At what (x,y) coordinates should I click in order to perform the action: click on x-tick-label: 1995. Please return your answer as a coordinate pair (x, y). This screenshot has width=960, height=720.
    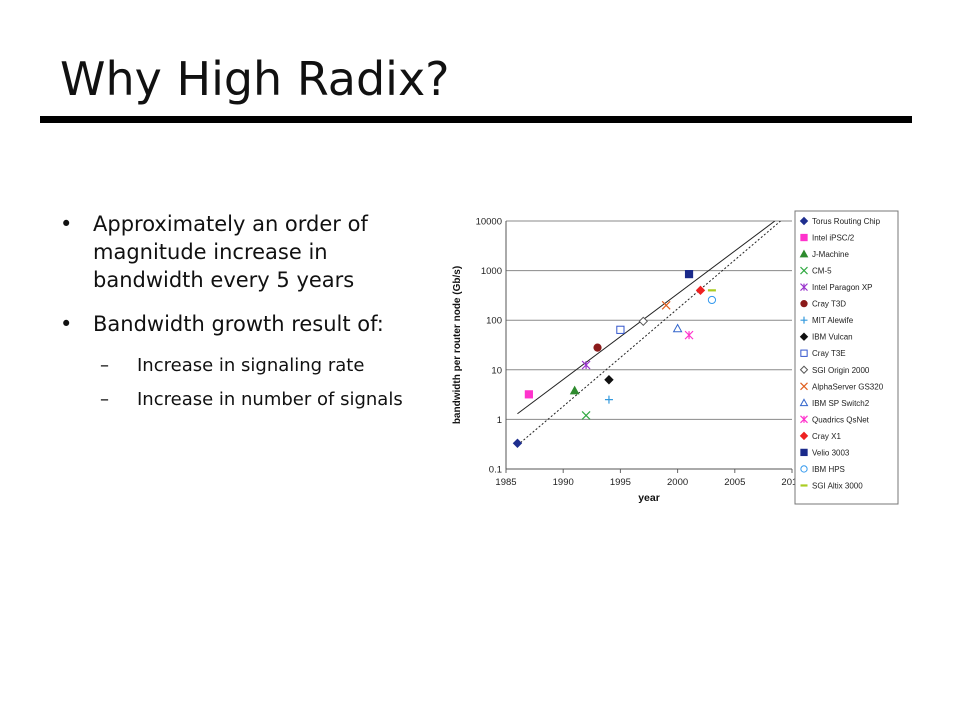
    Looking at the image, I should click on (620, 482).